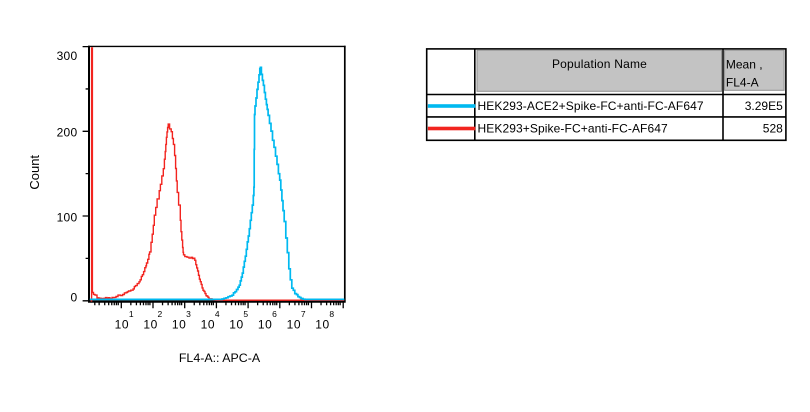 This screenshot has height=412, width=810. What do you see at coordinates (773, 129) in the screenshot?
I see `svg-text: 528` at bounding box center [773, 129].